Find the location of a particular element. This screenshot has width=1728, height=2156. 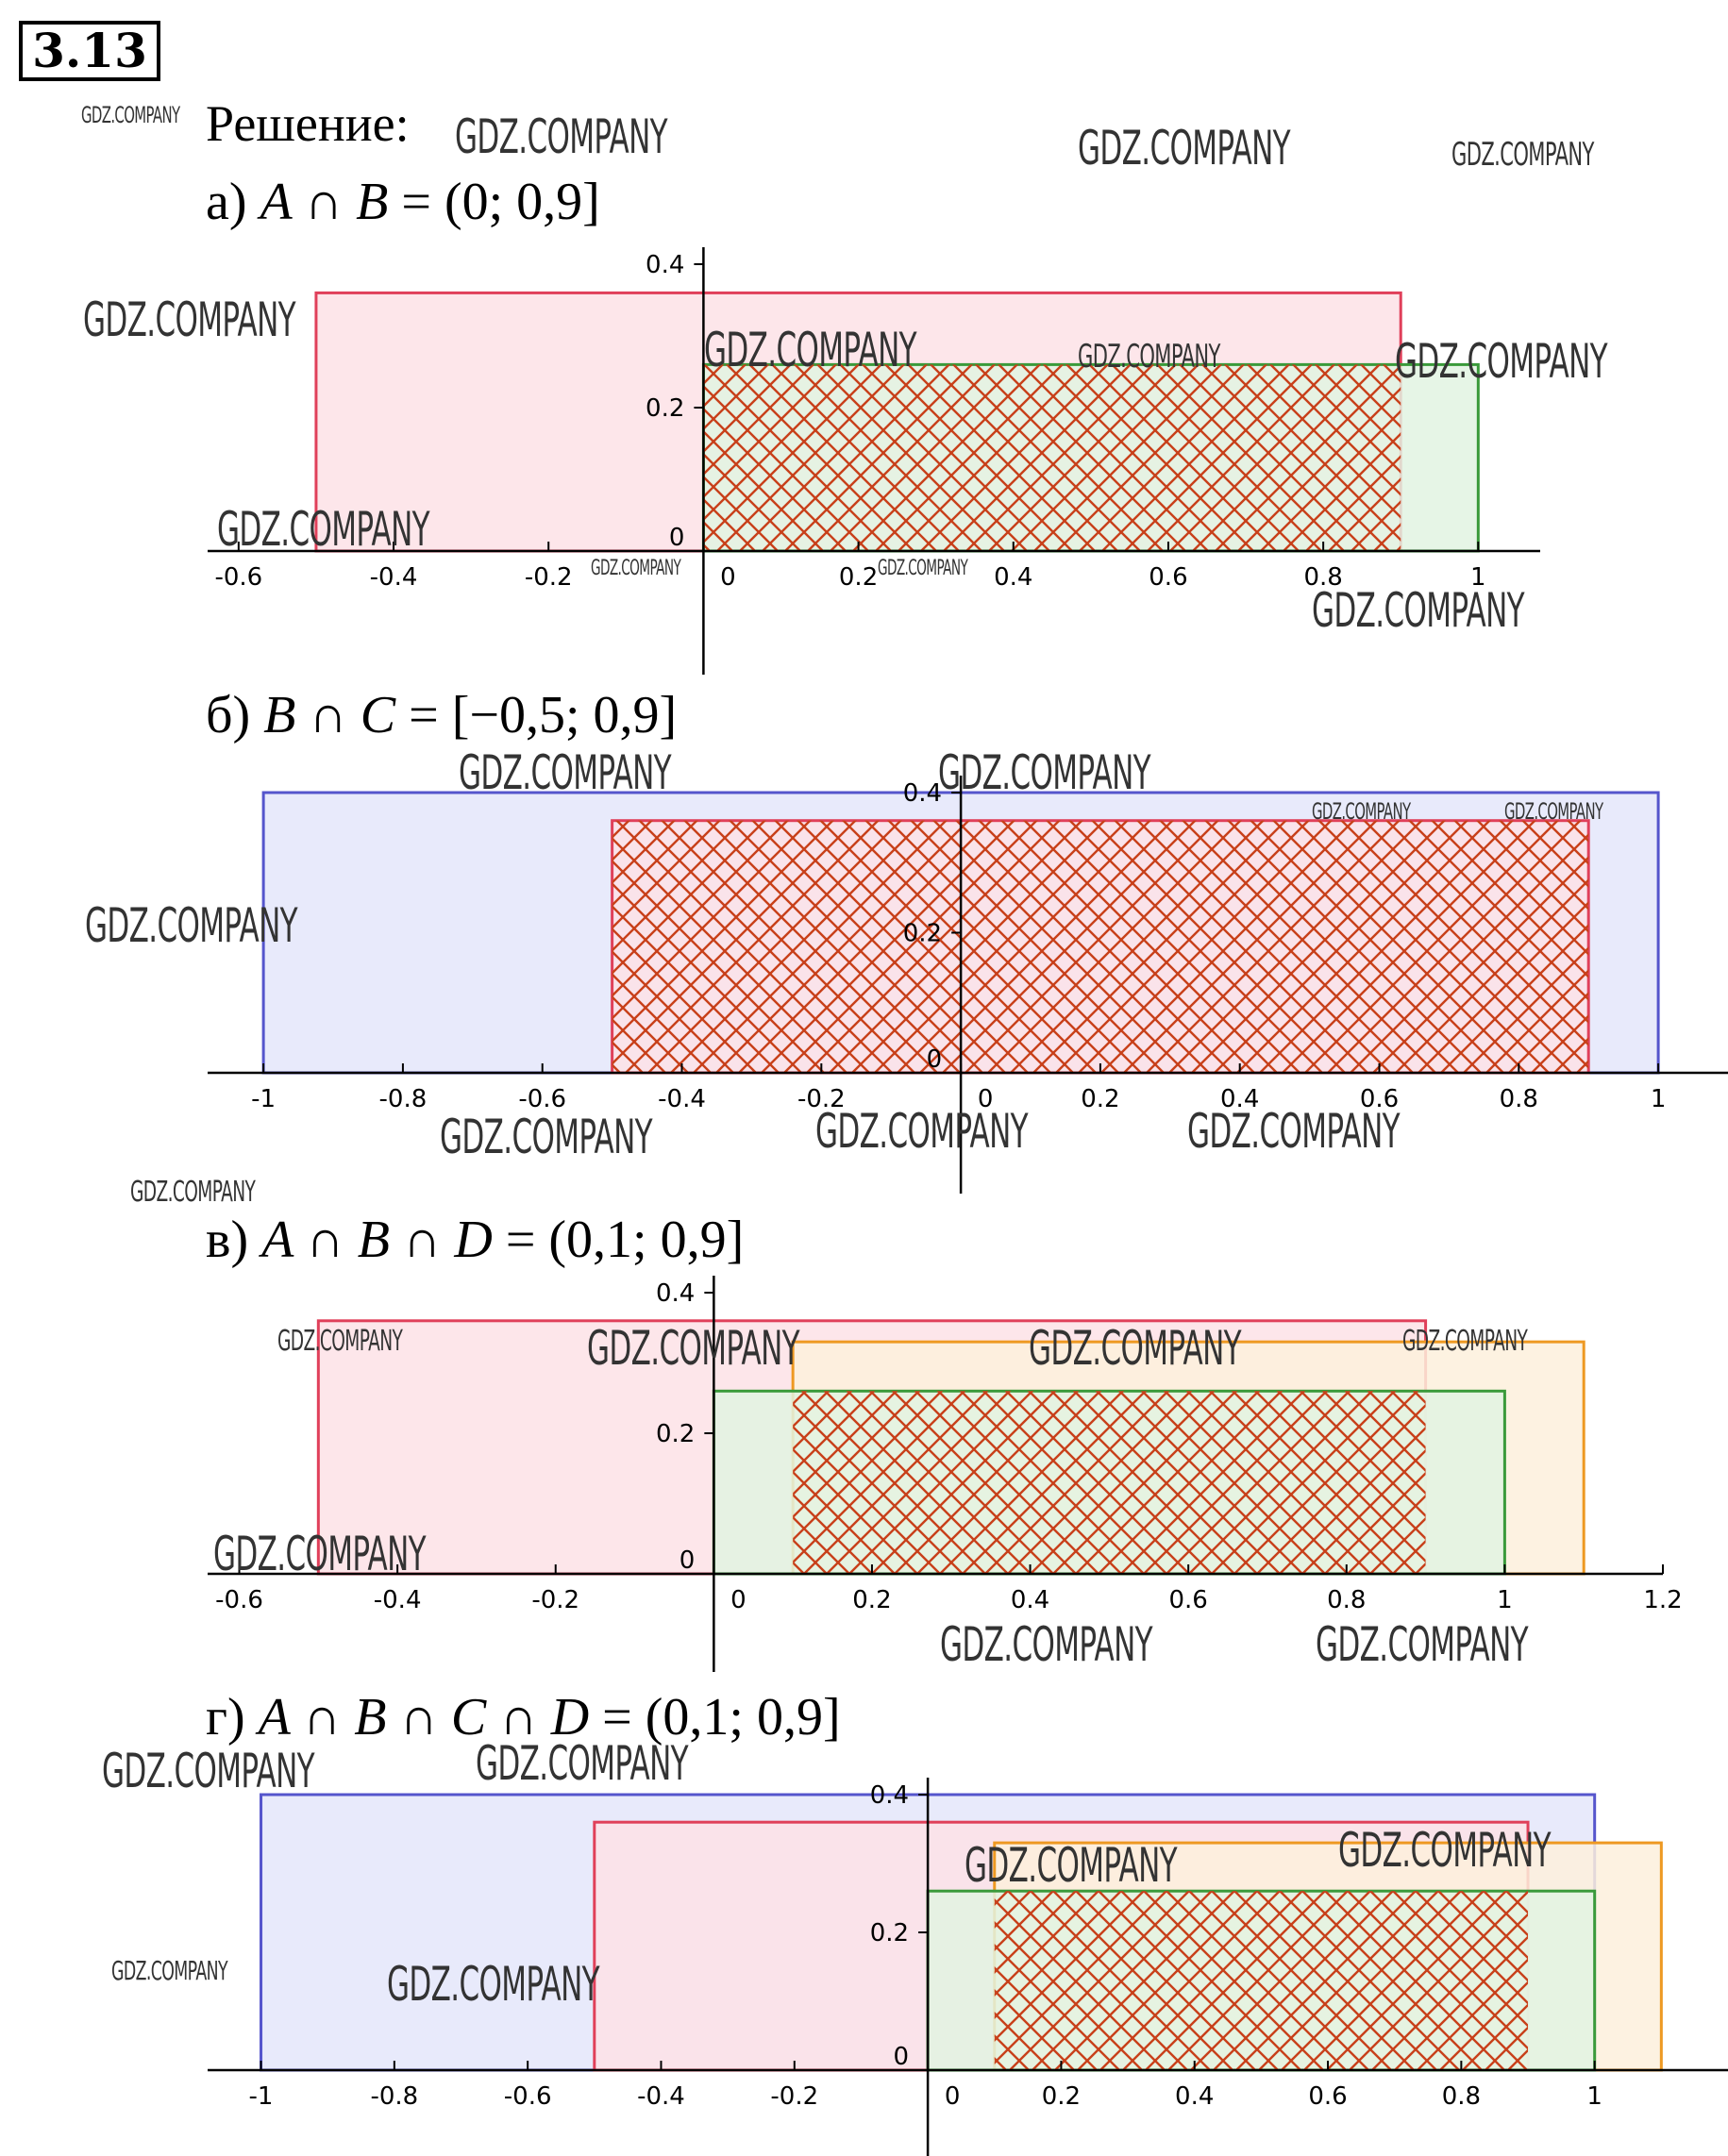

formula-d: г) A ∩ B ∩ C ∩ D = (0,1; 0,9] is located at coordinates (523, 1717).